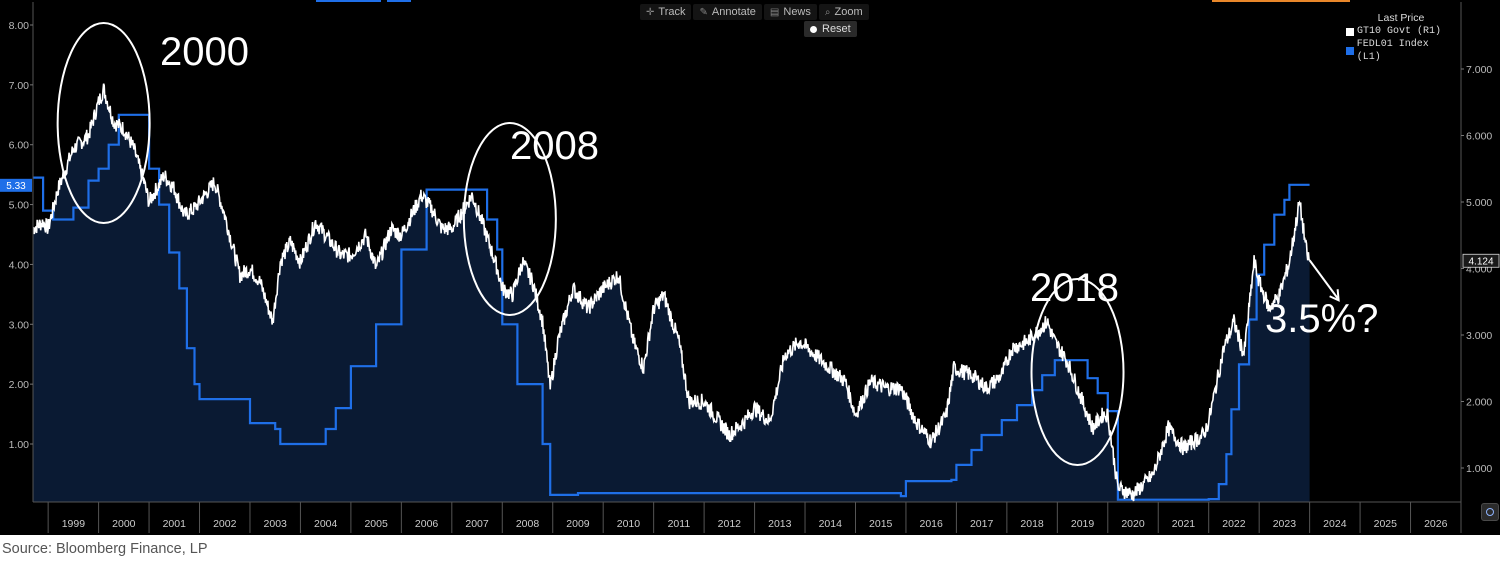  Describe the element at coordinates (1386, 524) in the screenshot. I see `x-tick-label: 2025` at that location.